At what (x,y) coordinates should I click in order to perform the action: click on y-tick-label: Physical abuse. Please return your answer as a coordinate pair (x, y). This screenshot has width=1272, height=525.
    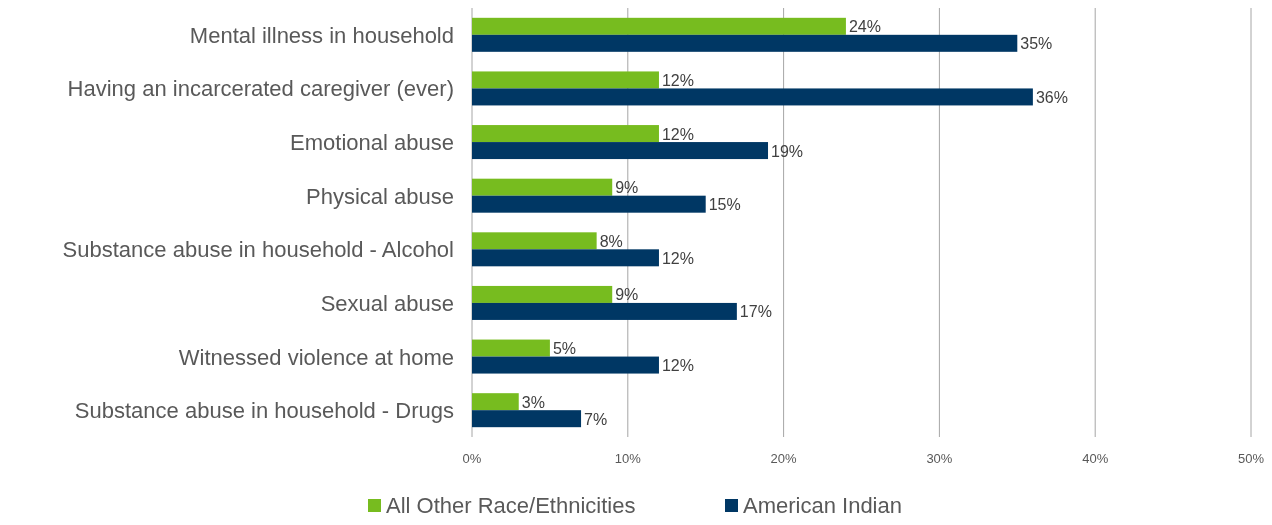
    Looking at the image, I should click on (380, 196).